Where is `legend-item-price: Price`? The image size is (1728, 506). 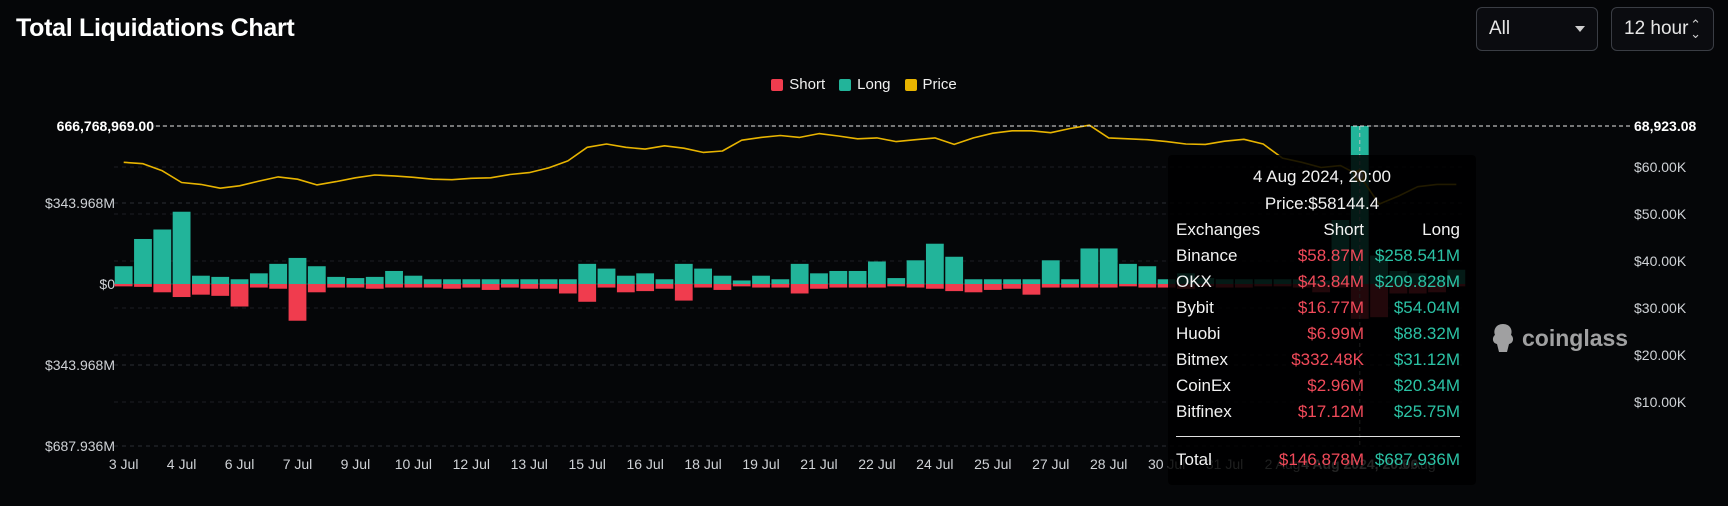
legend-item-price: Price is located at coordinates (930, 84).